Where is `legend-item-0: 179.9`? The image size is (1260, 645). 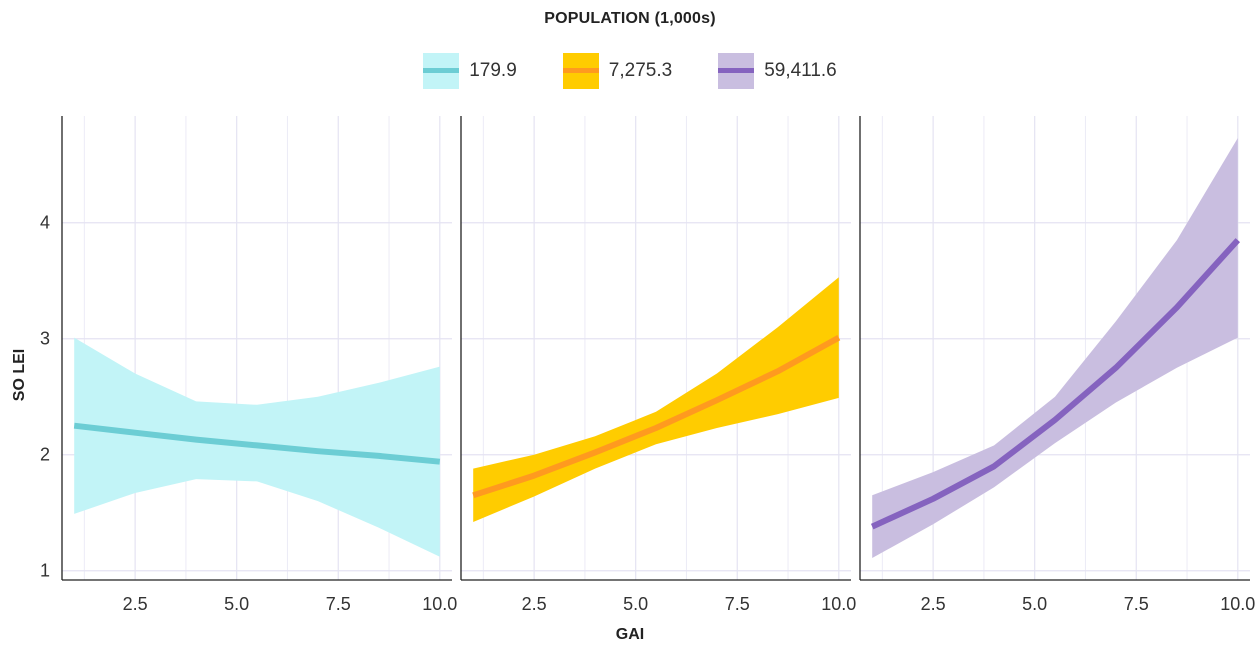 legend-item-0: 179.9 is located at coordinates (470, 71).